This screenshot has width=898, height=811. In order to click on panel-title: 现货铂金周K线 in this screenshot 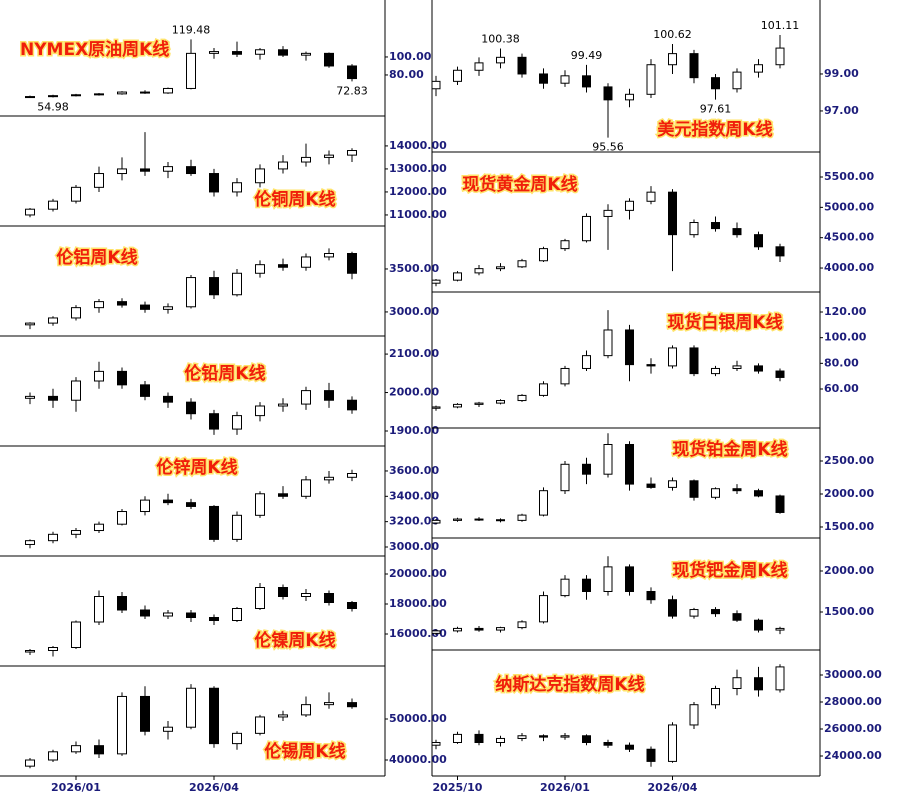, I will do `click(729, 449)`.